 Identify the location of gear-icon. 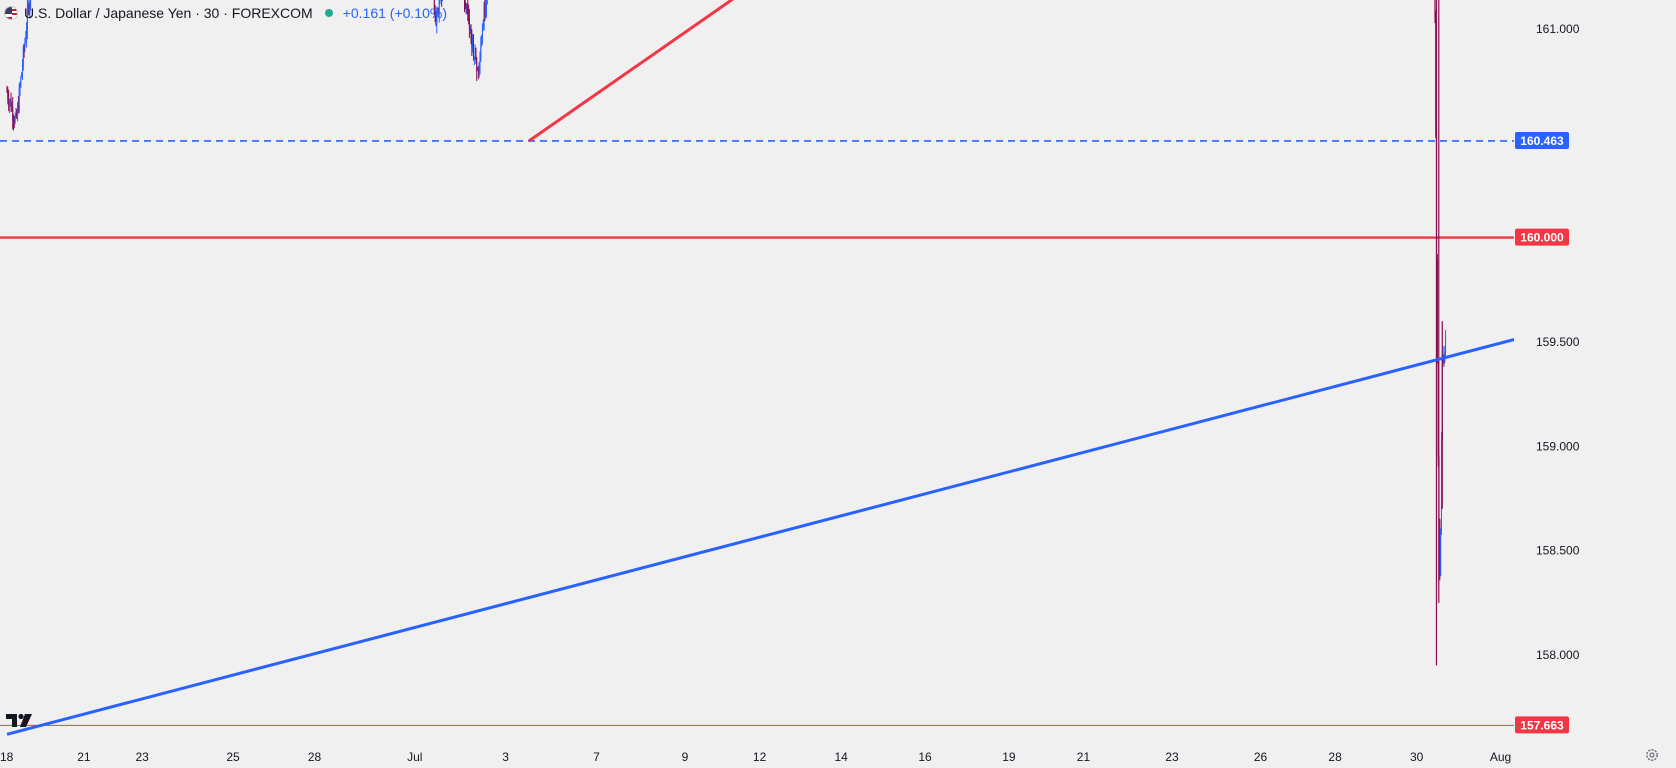
(1652, 755).